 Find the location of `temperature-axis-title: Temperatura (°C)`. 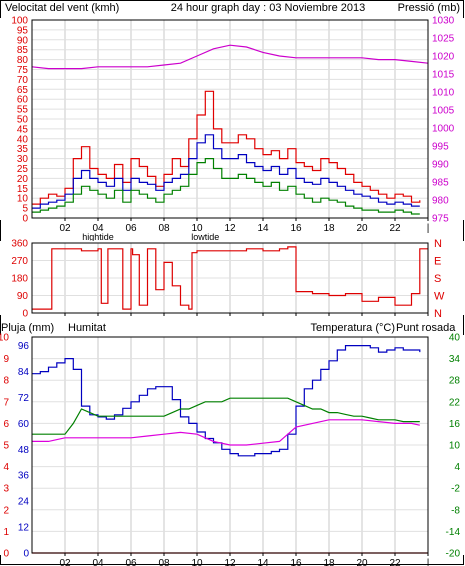

temperature-axis-title: Temperatura (°C) is located at coordinates (353, 328).